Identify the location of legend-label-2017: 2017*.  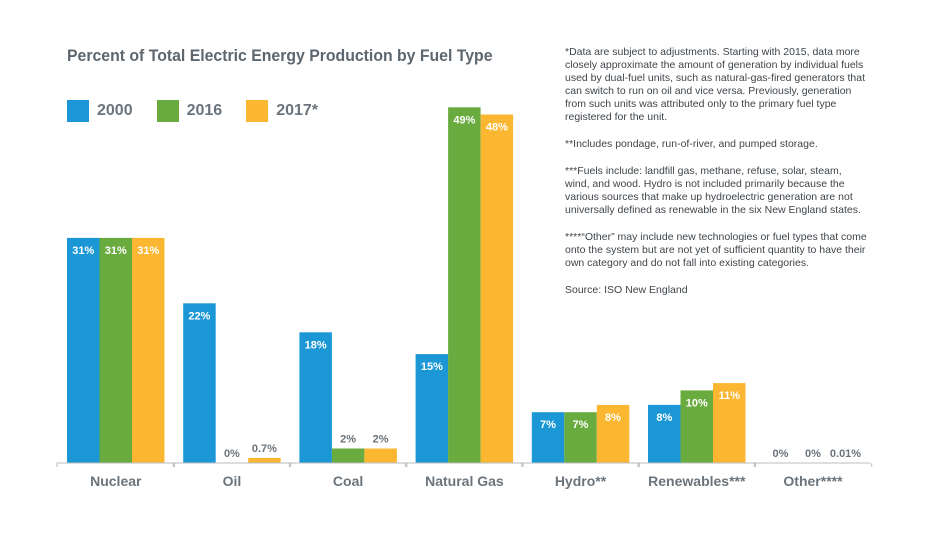
(297, 110).